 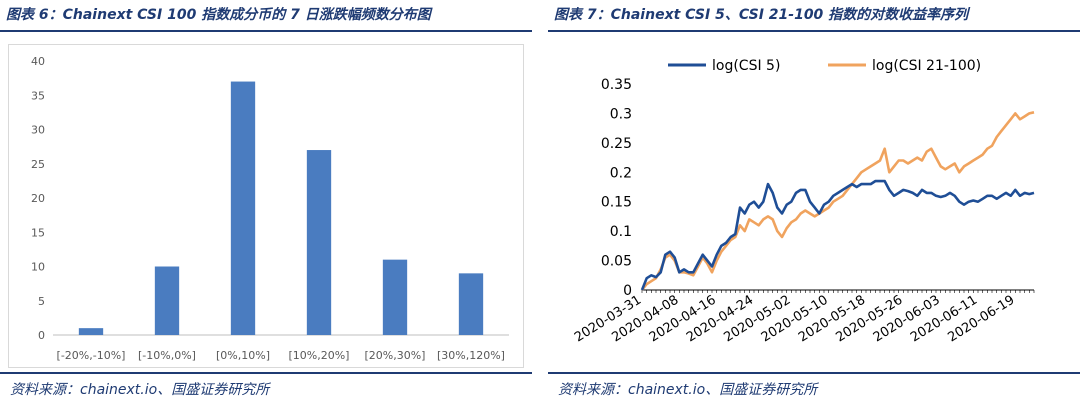 I want to click on y-tick-label: 0.35, so click(x=616, y=85).